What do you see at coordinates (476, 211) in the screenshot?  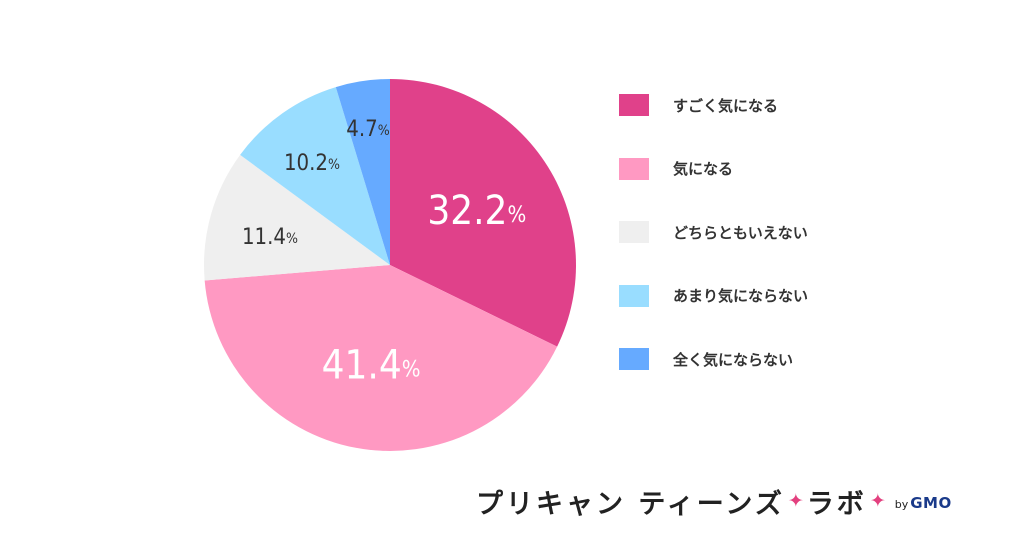 I see `slice-value-label: 32.2%` at bounding box center [476, 211].